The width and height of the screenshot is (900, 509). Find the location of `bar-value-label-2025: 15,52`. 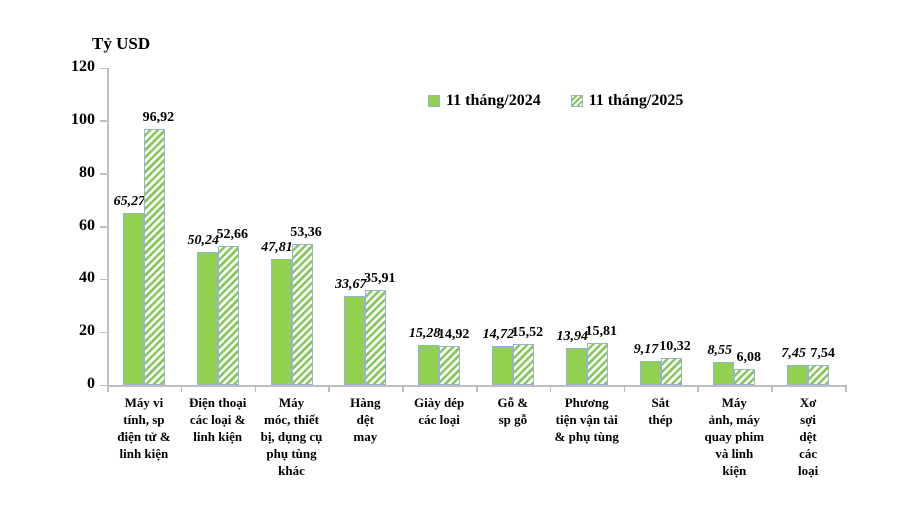

bar-value-label-2025: 15,52 is located at coordinates (527, 332).